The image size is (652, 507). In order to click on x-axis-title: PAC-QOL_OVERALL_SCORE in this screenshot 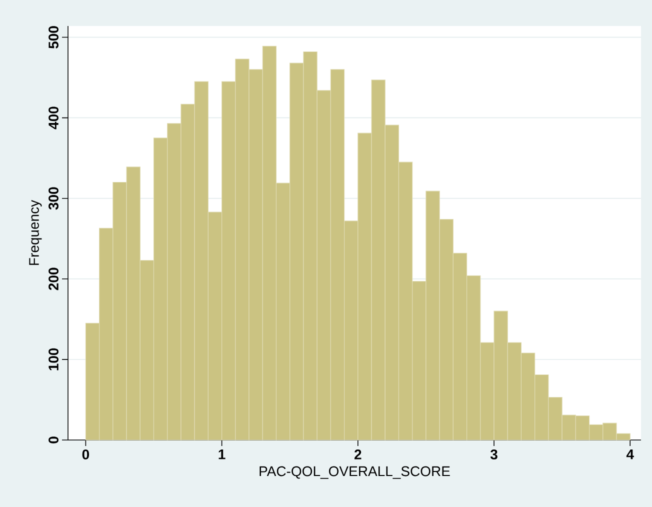, I will do `click(355, 472)`.